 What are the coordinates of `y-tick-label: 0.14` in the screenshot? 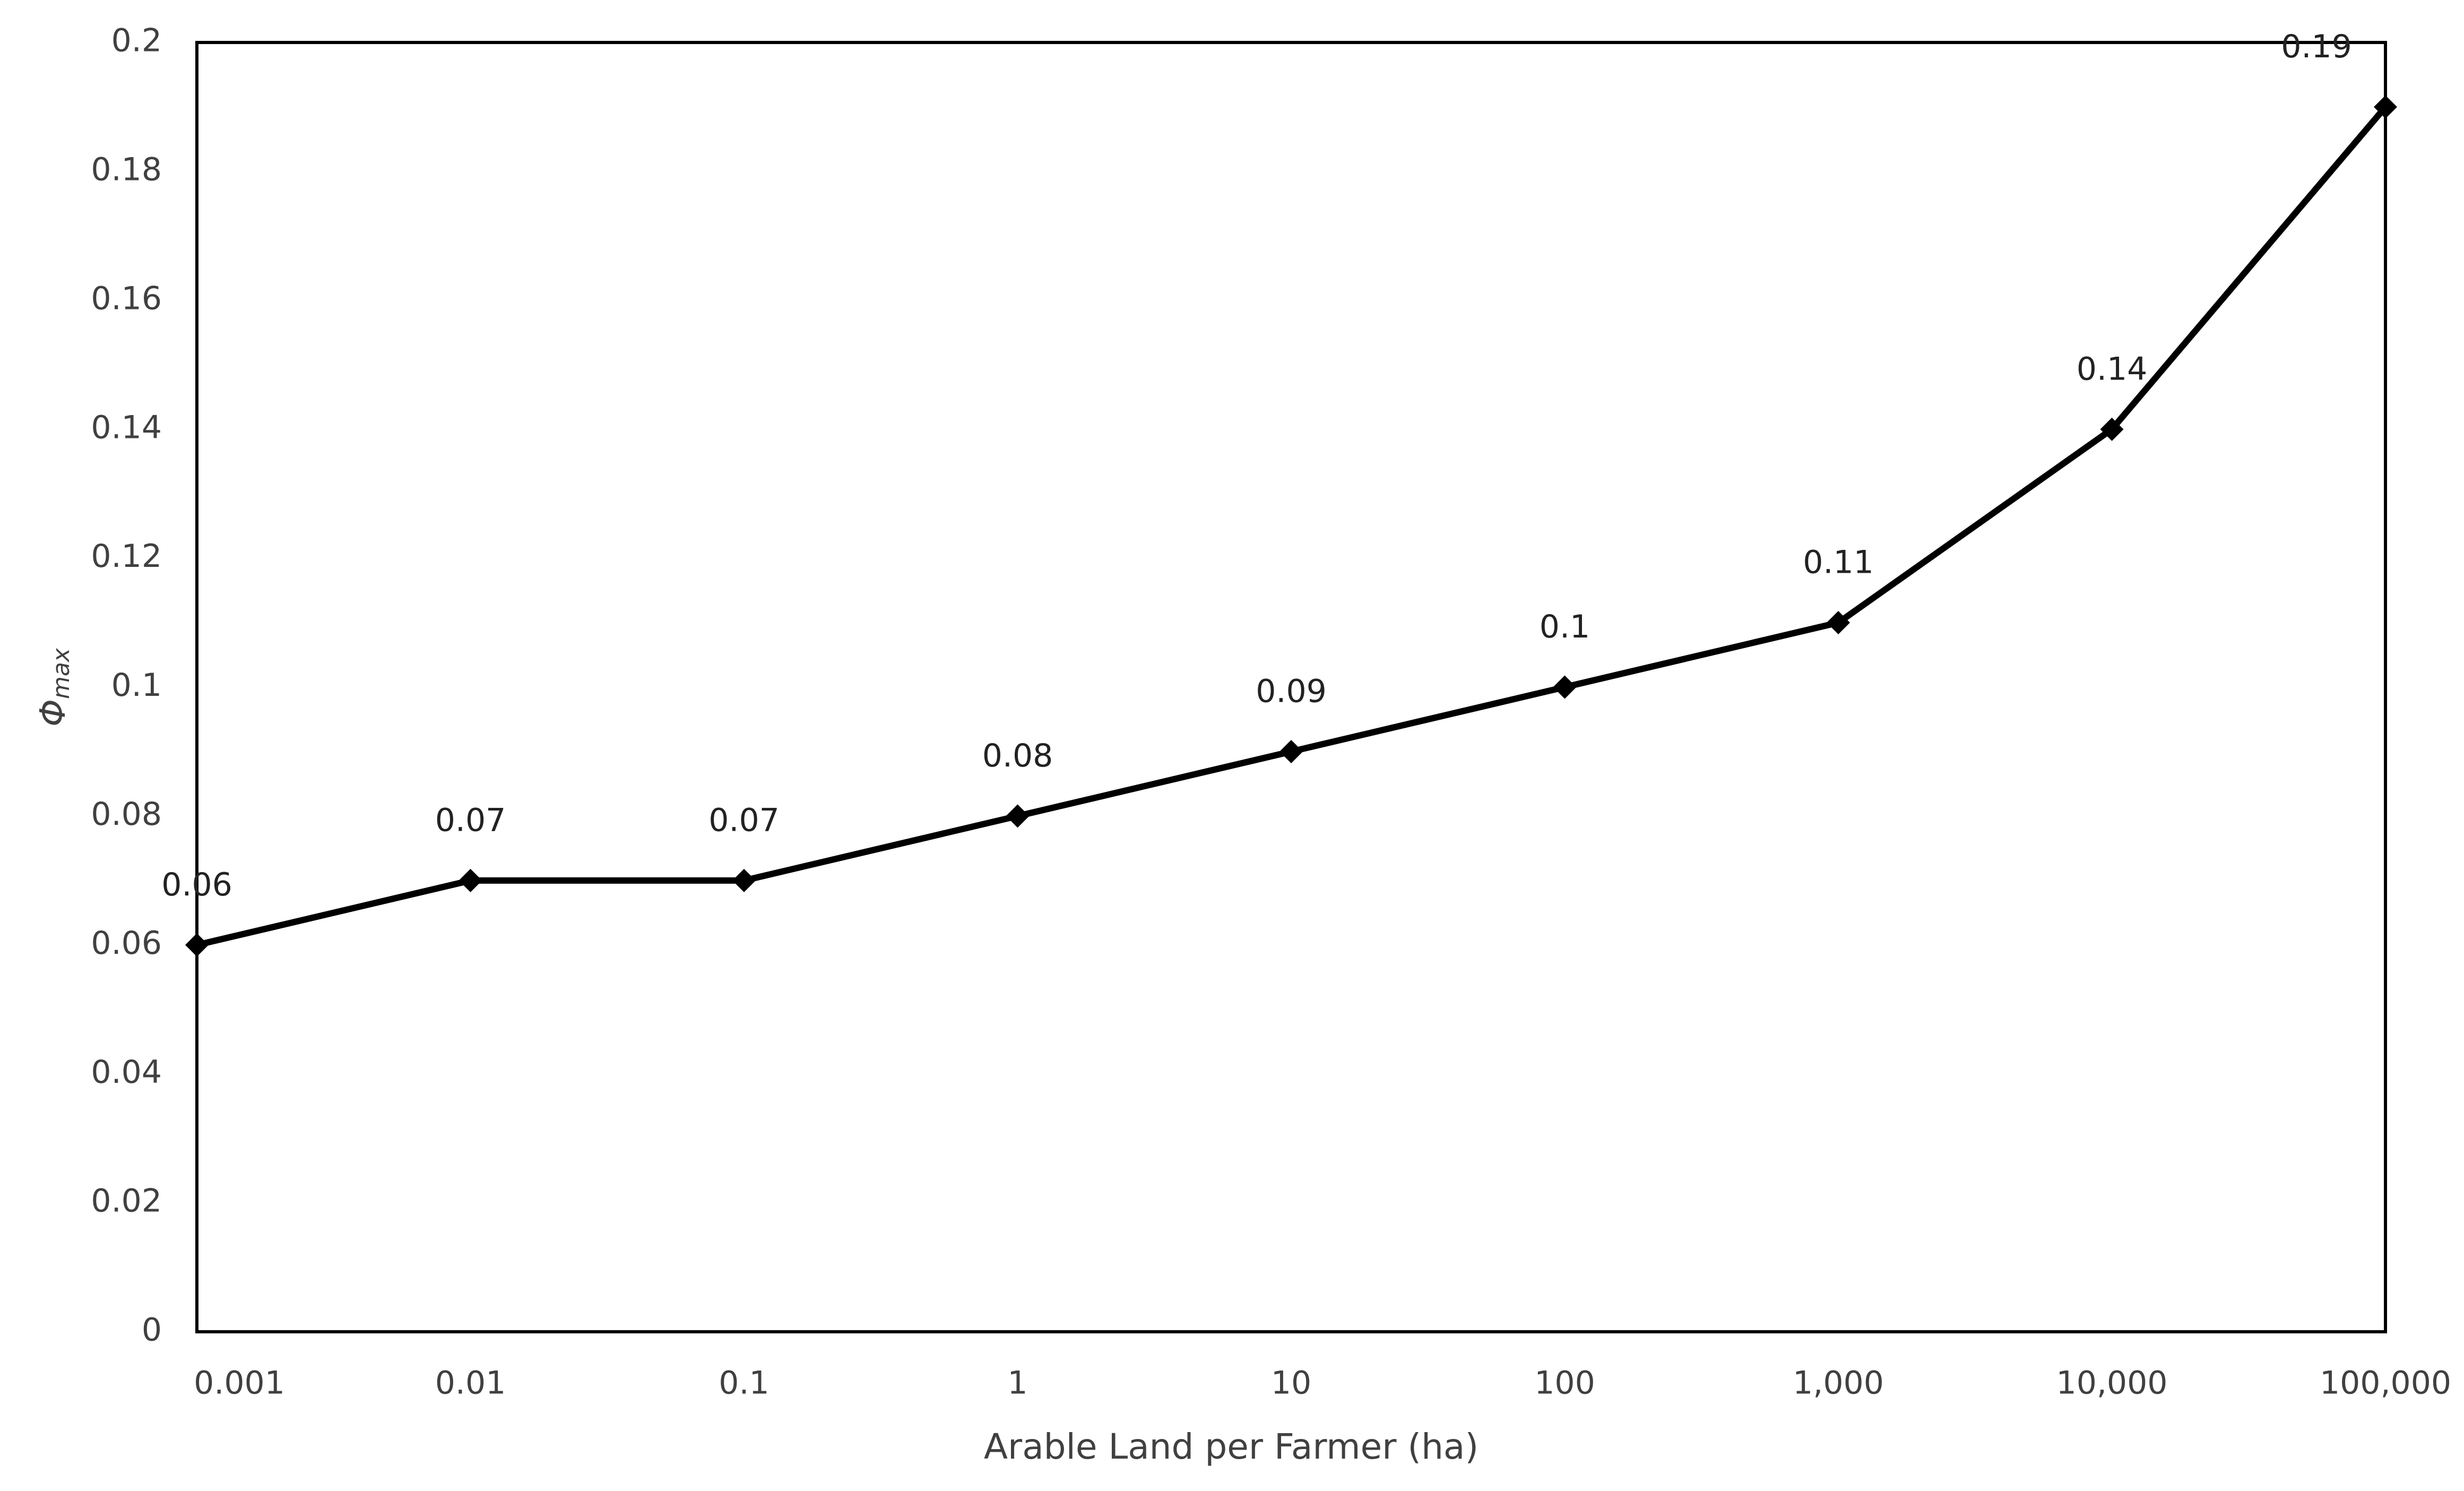 It's located at (126, 427).